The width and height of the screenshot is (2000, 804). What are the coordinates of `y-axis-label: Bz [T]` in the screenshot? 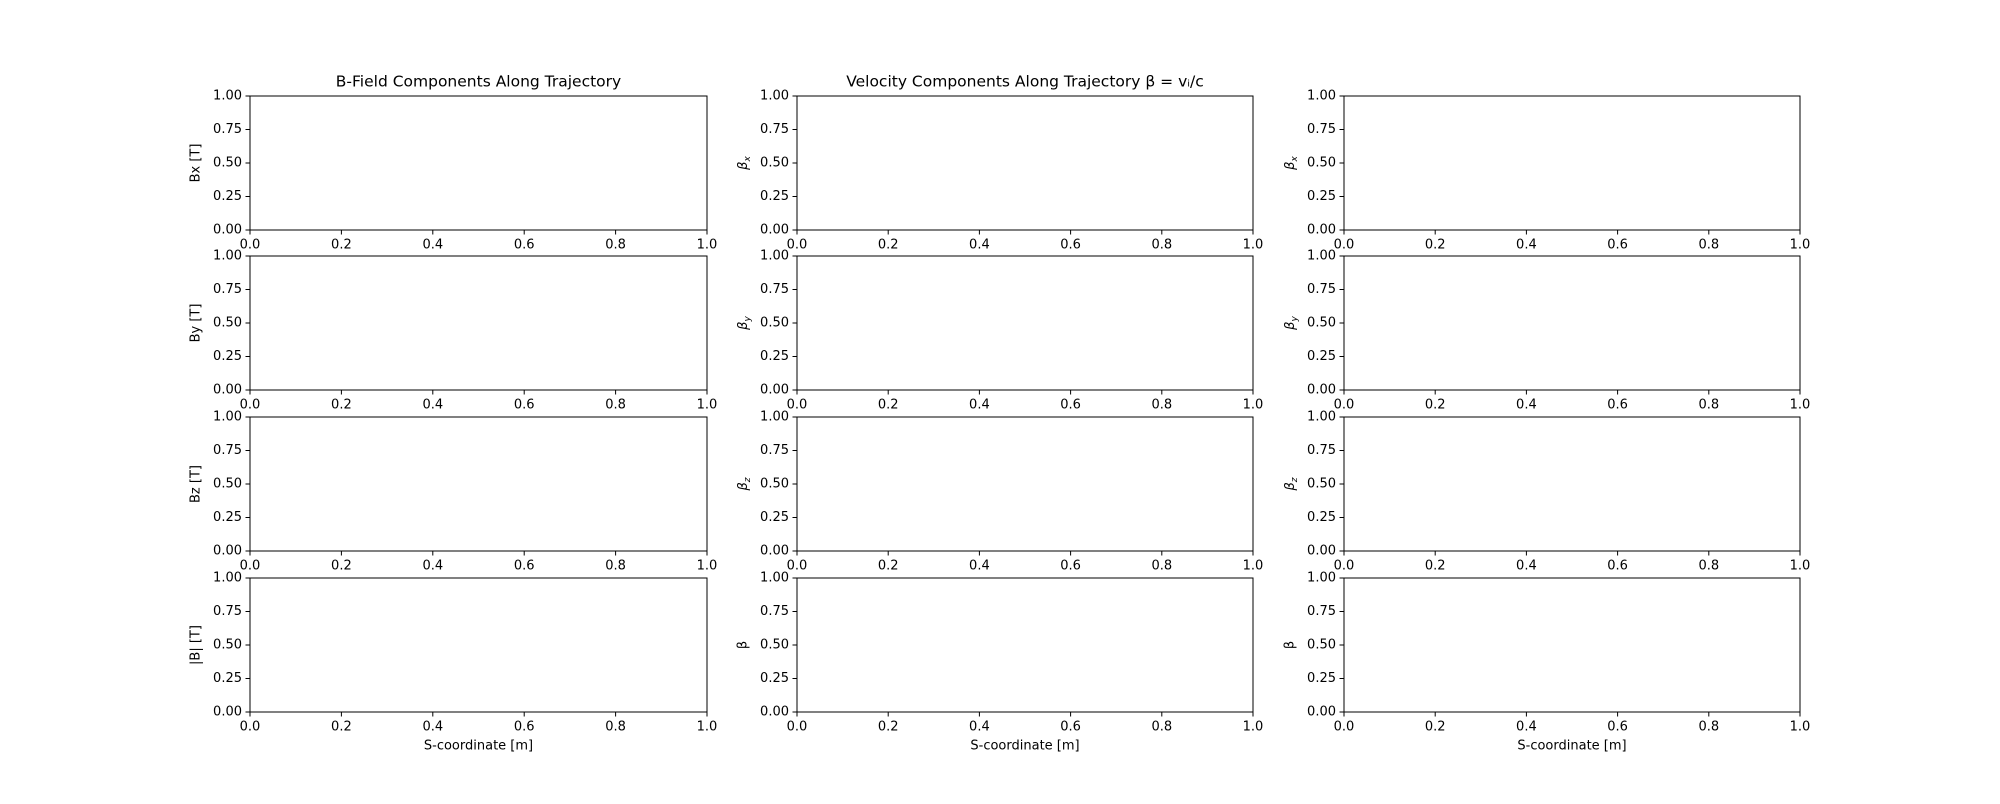 It's located at (196, 484).